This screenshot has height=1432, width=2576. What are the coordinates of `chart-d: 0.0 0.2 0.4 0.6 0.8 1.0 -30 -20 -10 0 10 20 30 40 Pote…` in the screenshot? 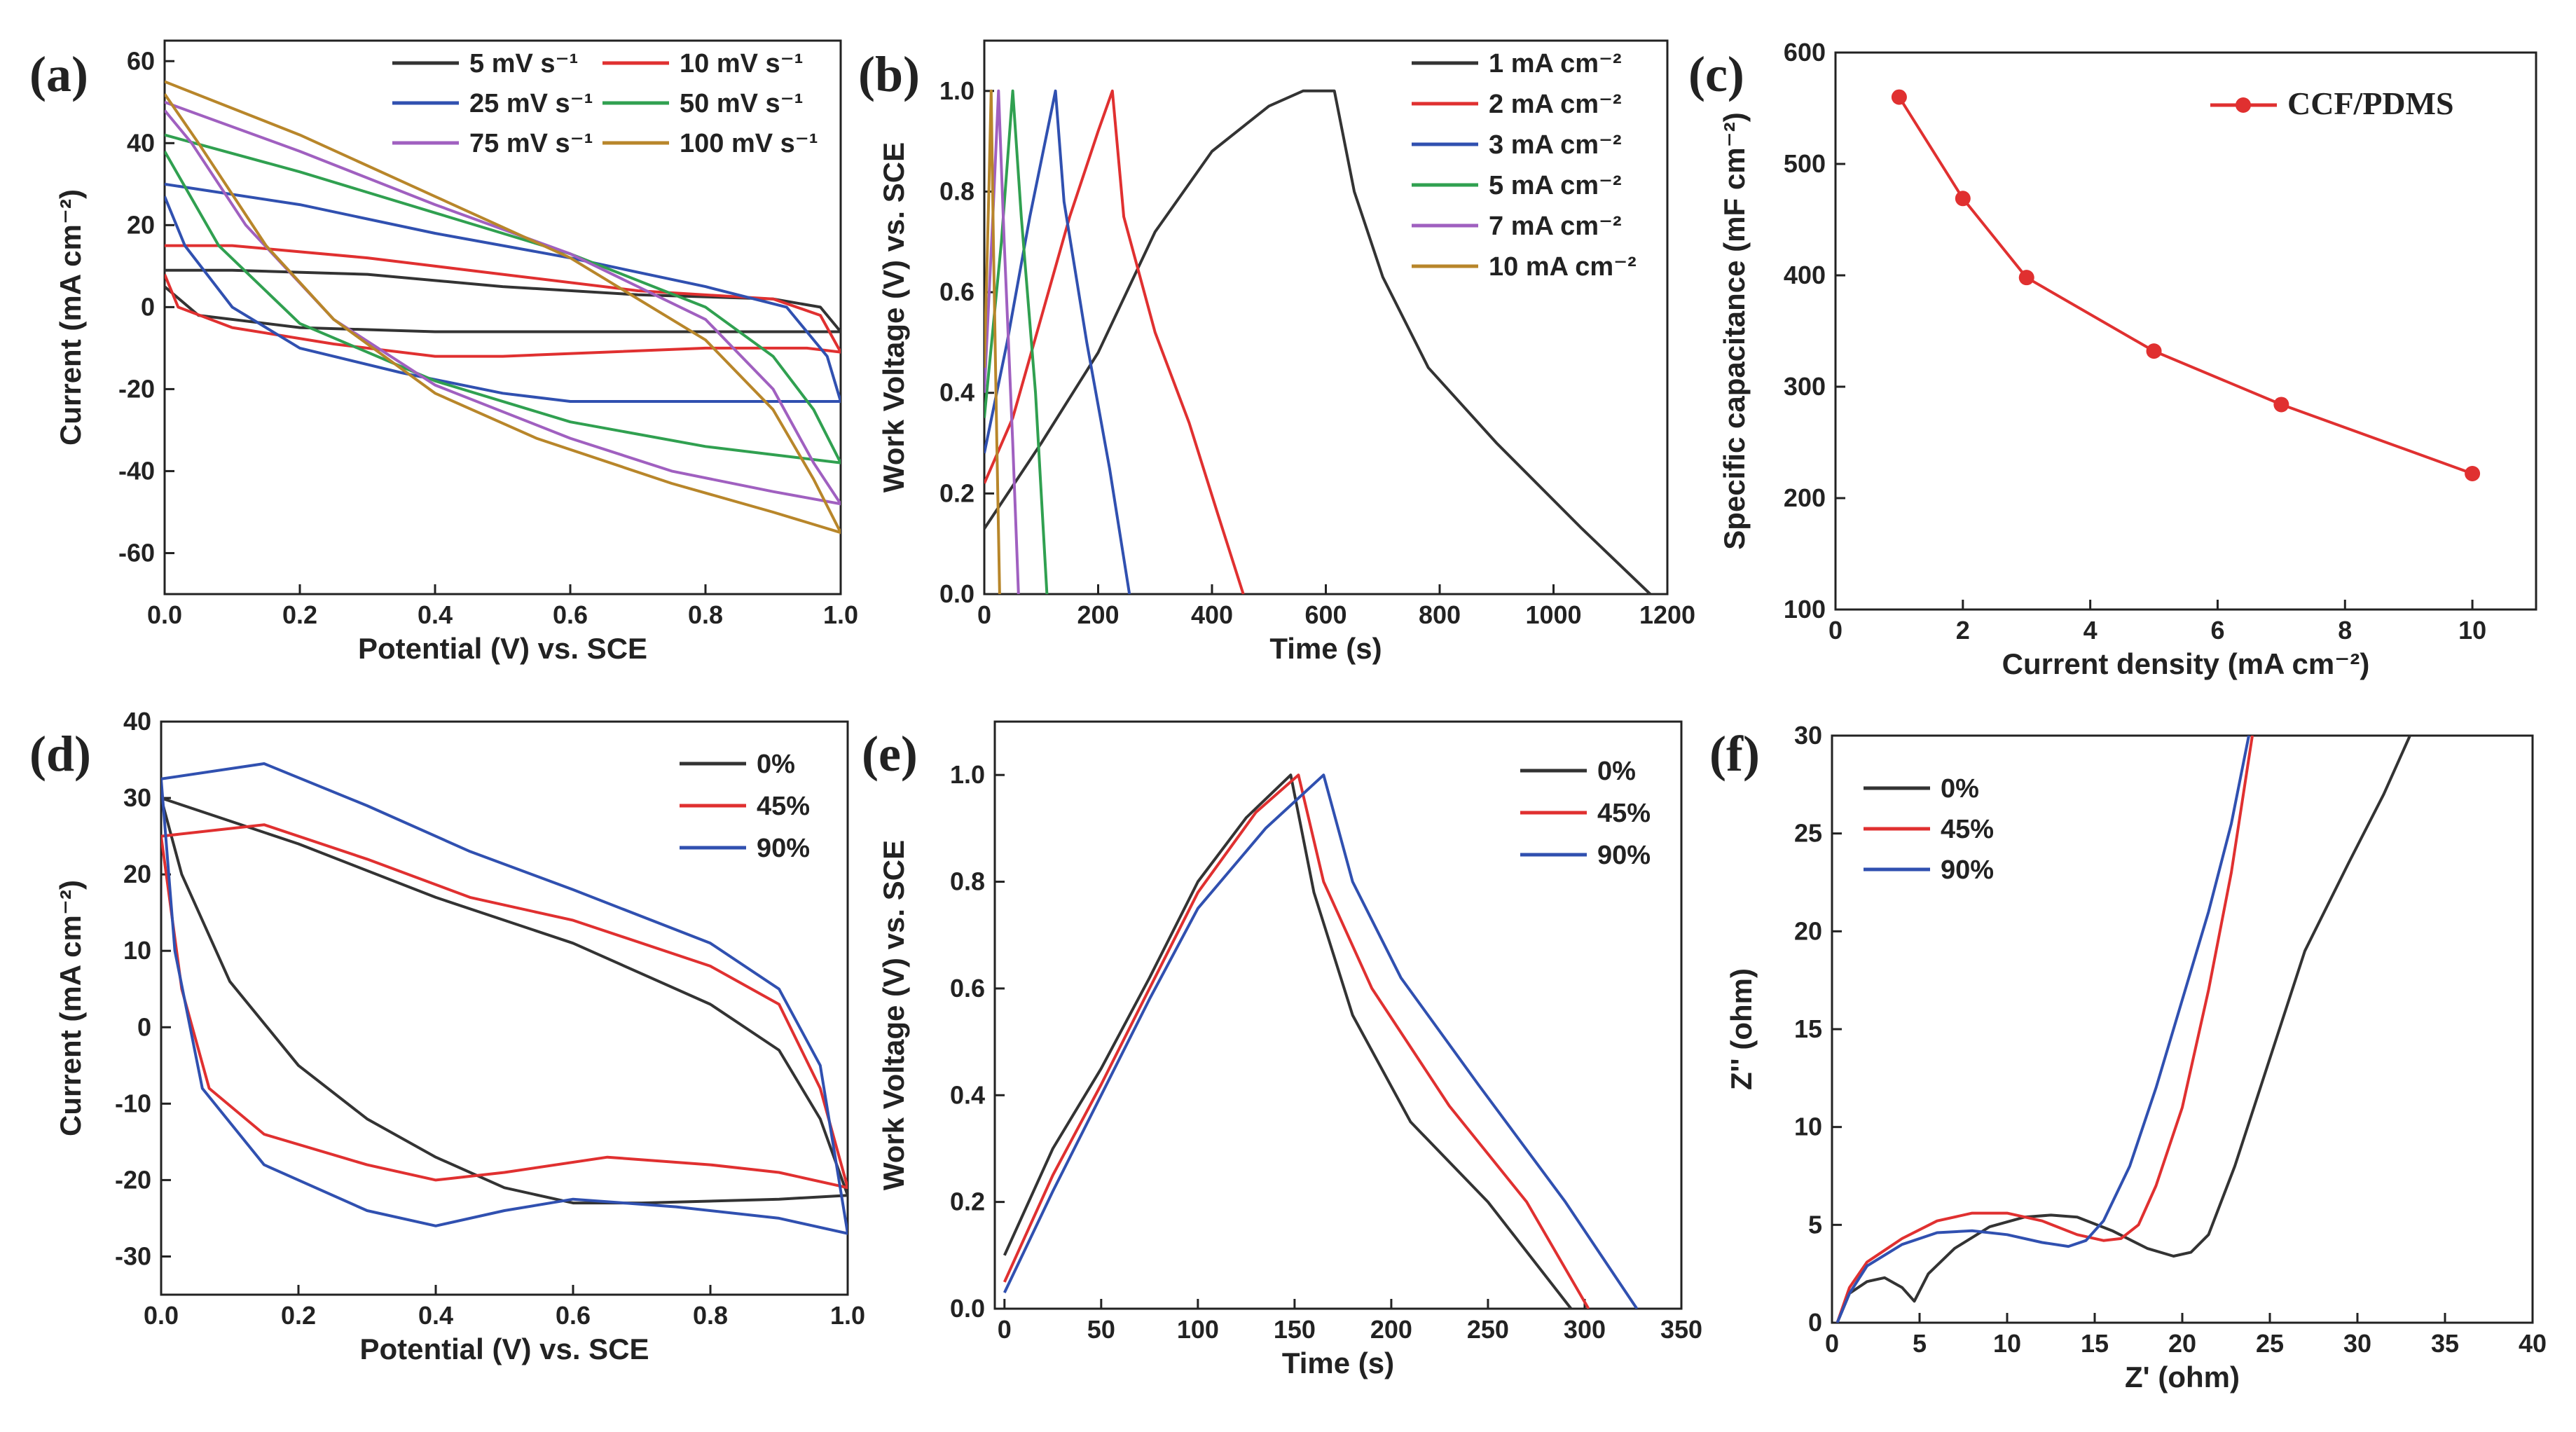 It's located at (447, 1036).